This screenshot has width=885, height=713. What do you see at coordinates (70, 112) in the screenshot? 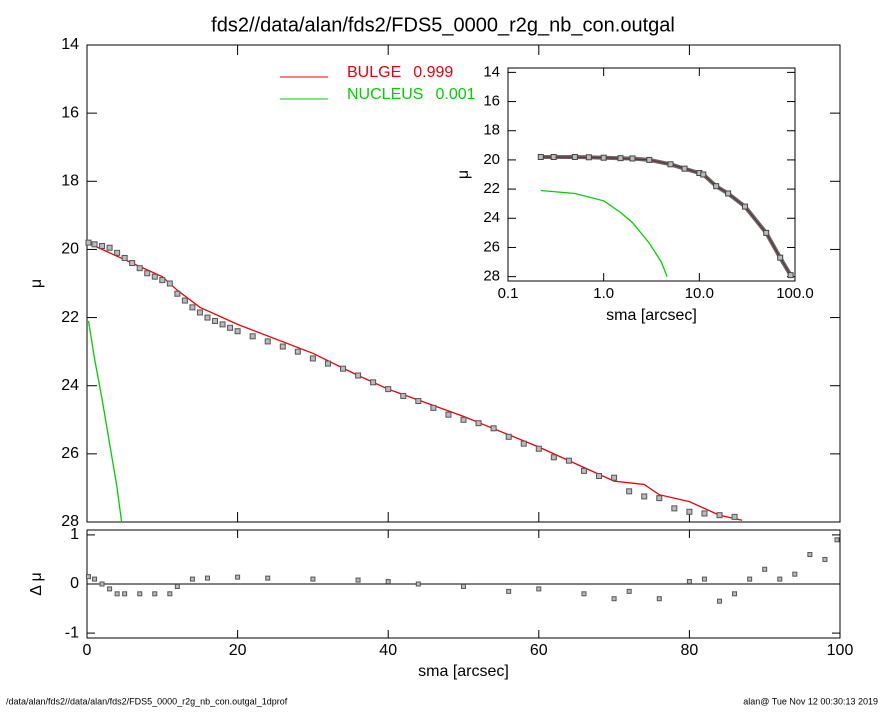
I see `y-tick-label: 16` at bounding box center [70, 112].